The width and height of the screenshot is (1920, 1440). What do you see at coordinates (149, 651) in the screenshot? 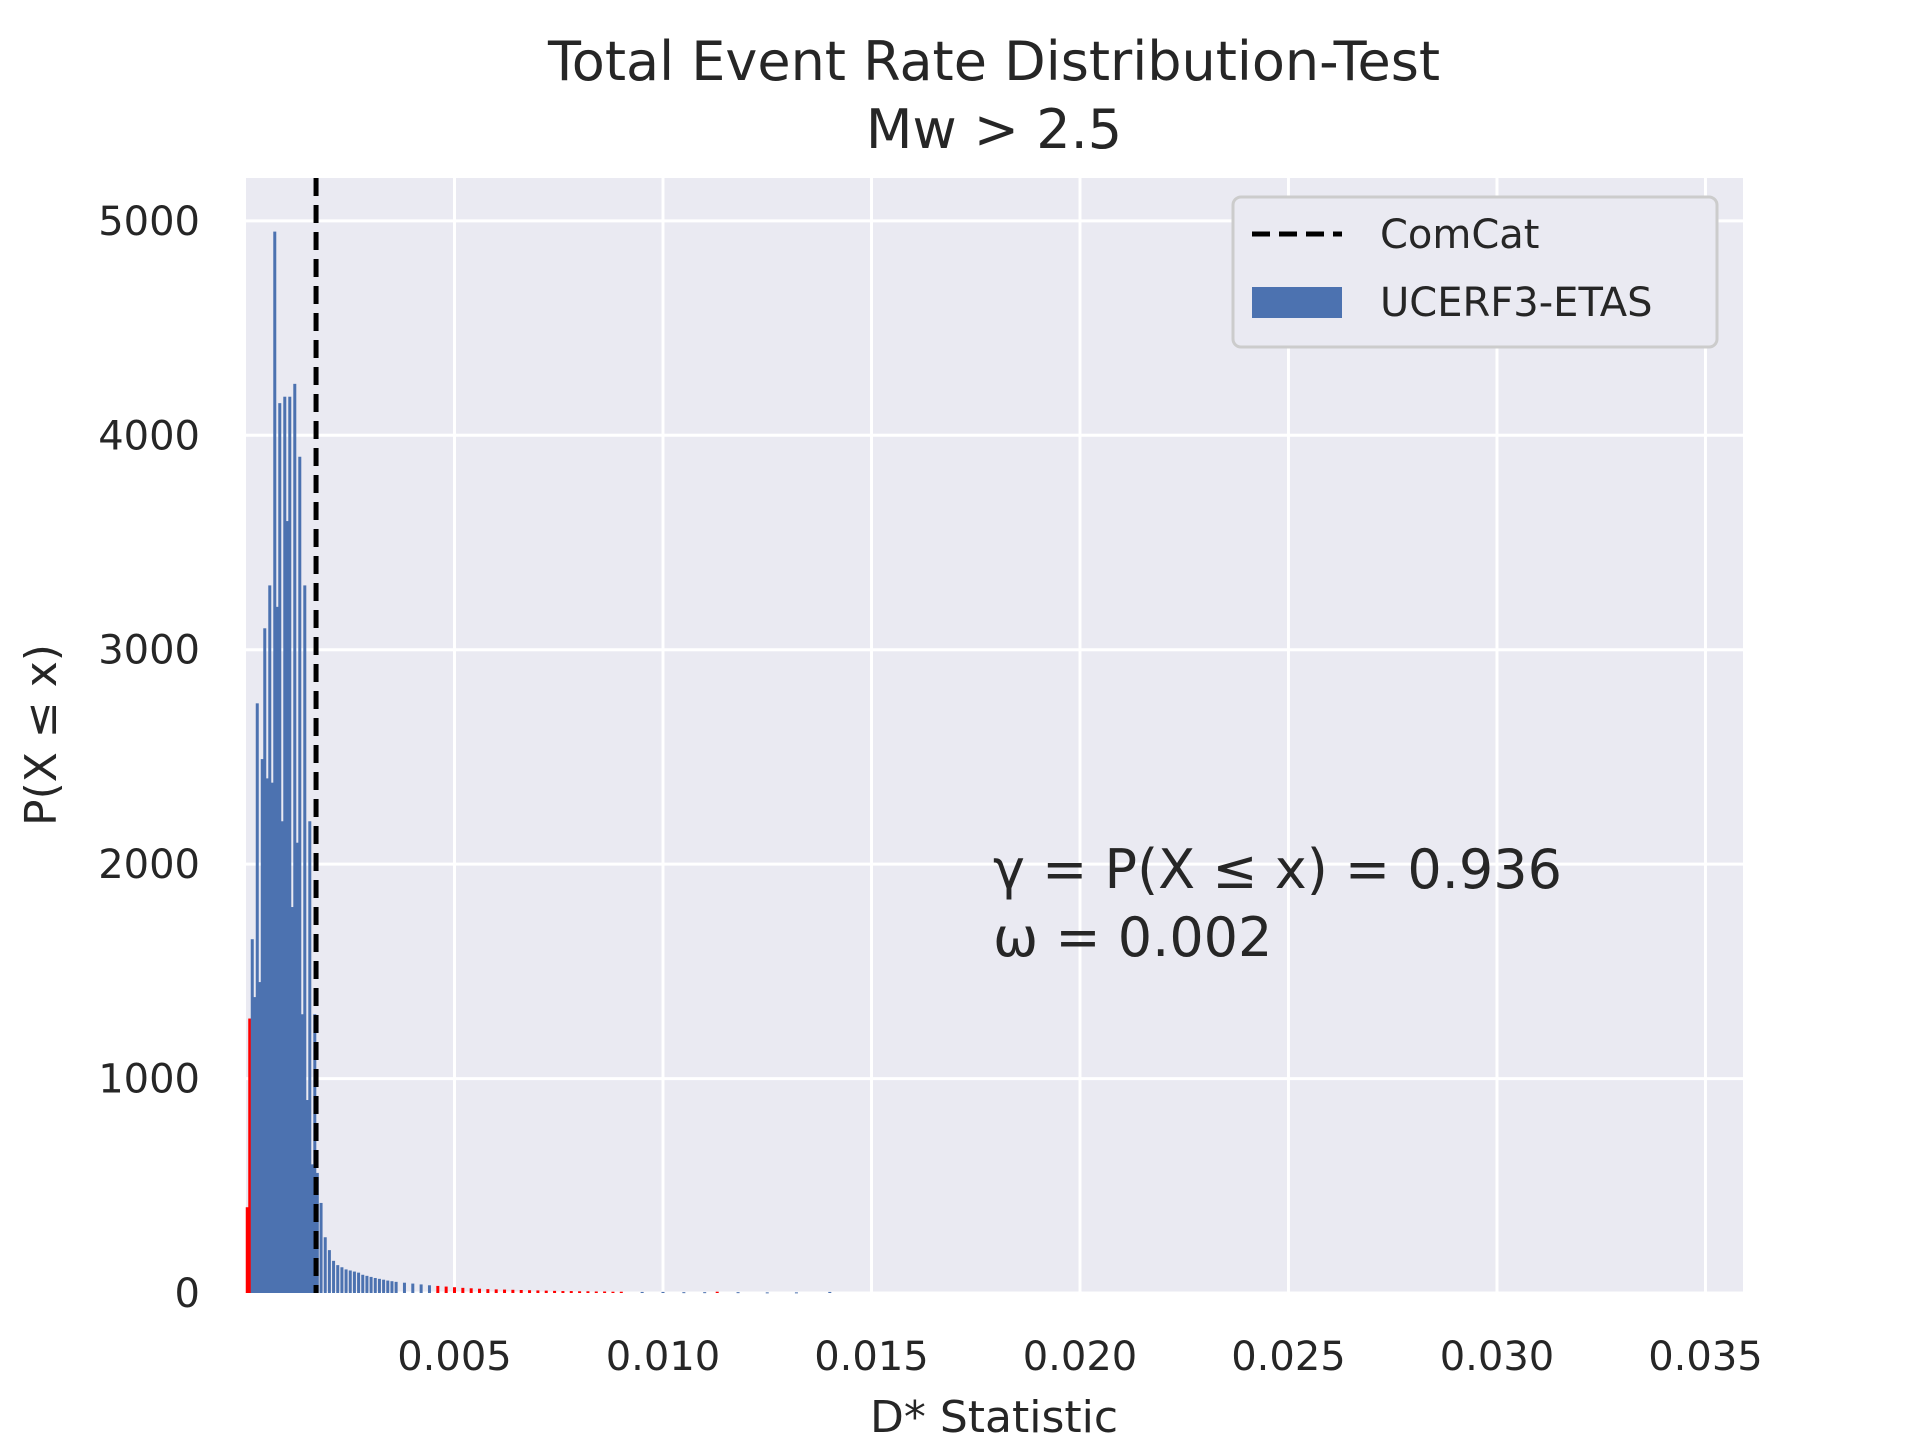
I see `y-tick-label: 3000` at bounding box center [149, 651].